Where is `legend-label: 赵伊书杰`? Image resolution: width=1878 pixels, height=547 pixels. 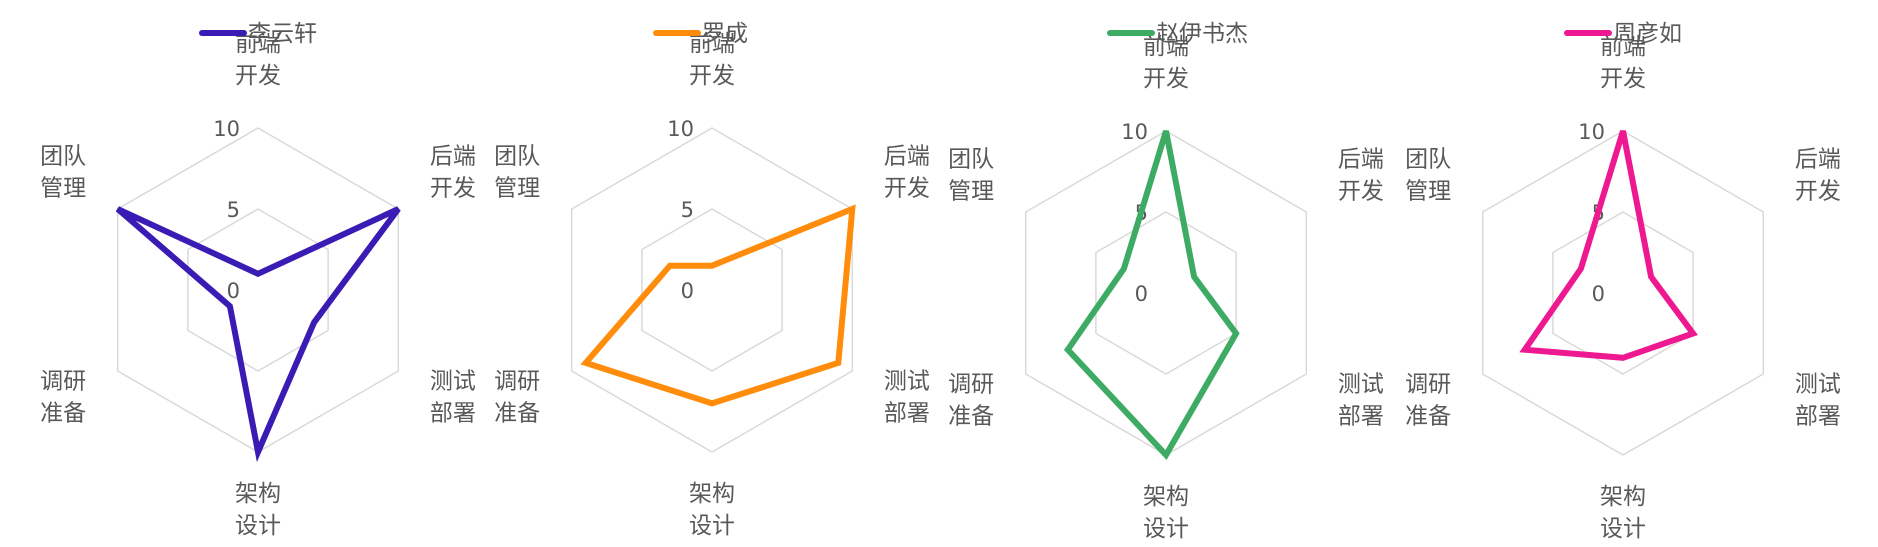
legend-label: 赵伊书杰 is located at coordinates (1202, 34).